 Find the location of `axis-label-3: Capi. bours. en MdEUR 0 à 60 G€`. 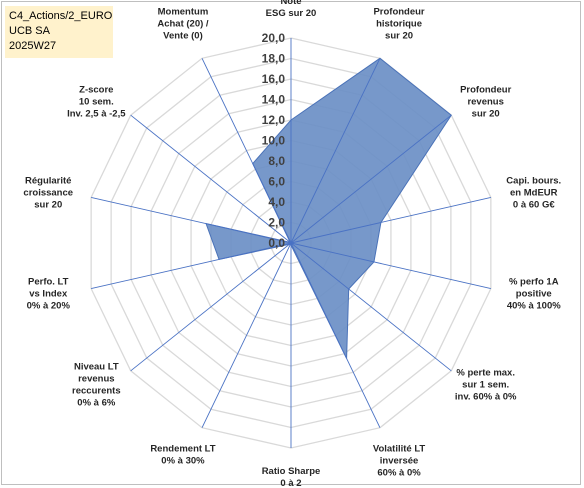

axis-label-3: Capi. bours. en MdEUR 0 à 60 G€ is located at coordinates (533, 192).